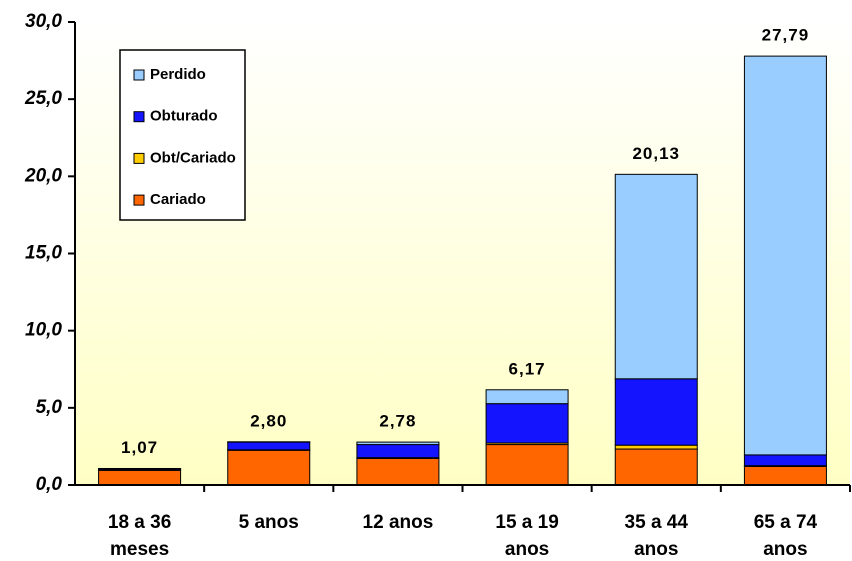 This screenshot has height=561, width=852. What do you see at coordinates (526, 522) in the screenshot?
I see `x-tick-label: 15 a 19` at bounding box center [526, 522].